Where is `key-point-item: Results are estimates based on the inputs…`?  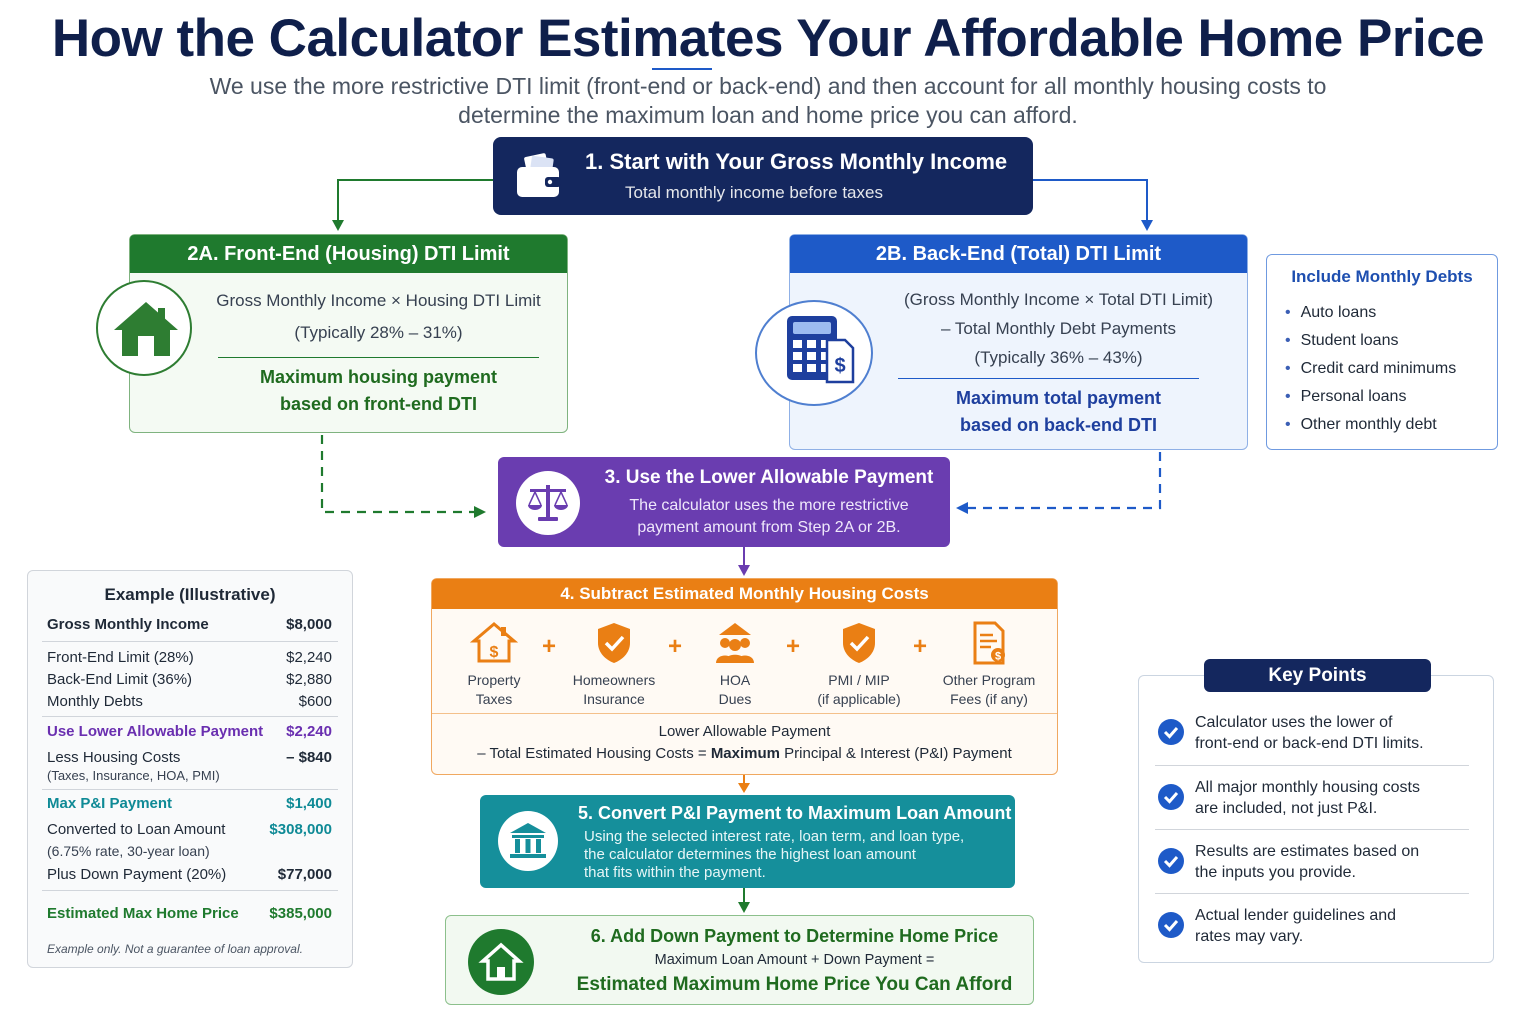 key-point-item: Results are estimates based on the inputs… is located at coordinates (1313, 871).